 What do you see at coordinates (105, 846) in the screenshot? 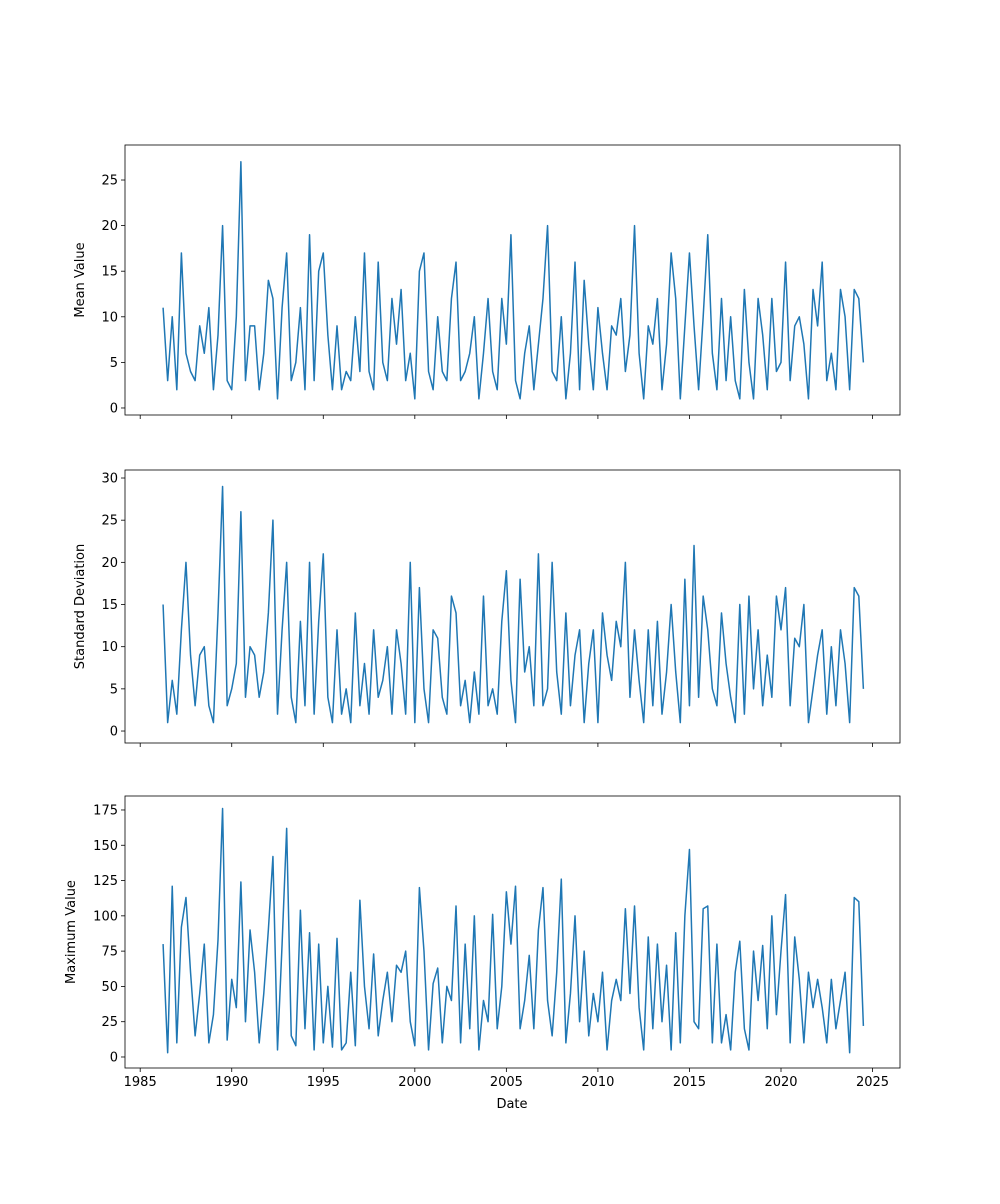
I see `y-tick-label: 150` at bounding box center [105, 846].